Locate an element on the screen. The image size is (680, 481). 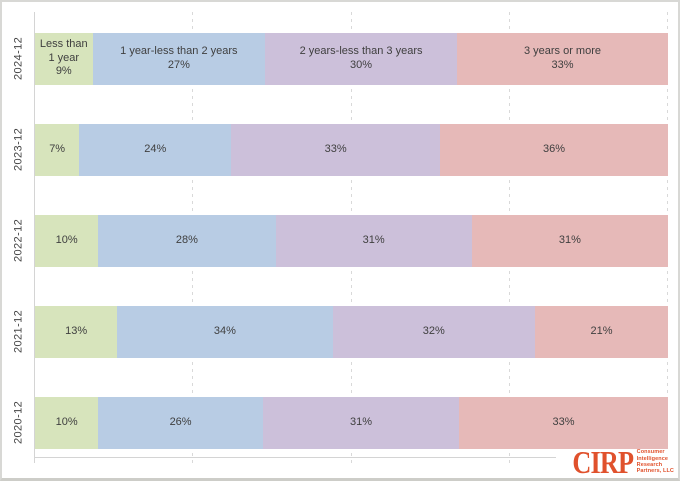
segment-series-name: 3 years or more is located at coordinates (562, 51).